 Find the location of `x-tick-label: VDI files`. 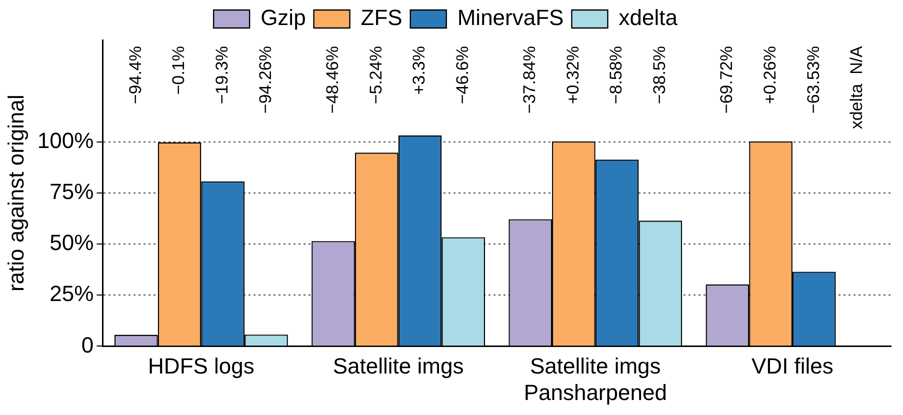

x-tick-label: VDI files is located at coordinates (792, 365).